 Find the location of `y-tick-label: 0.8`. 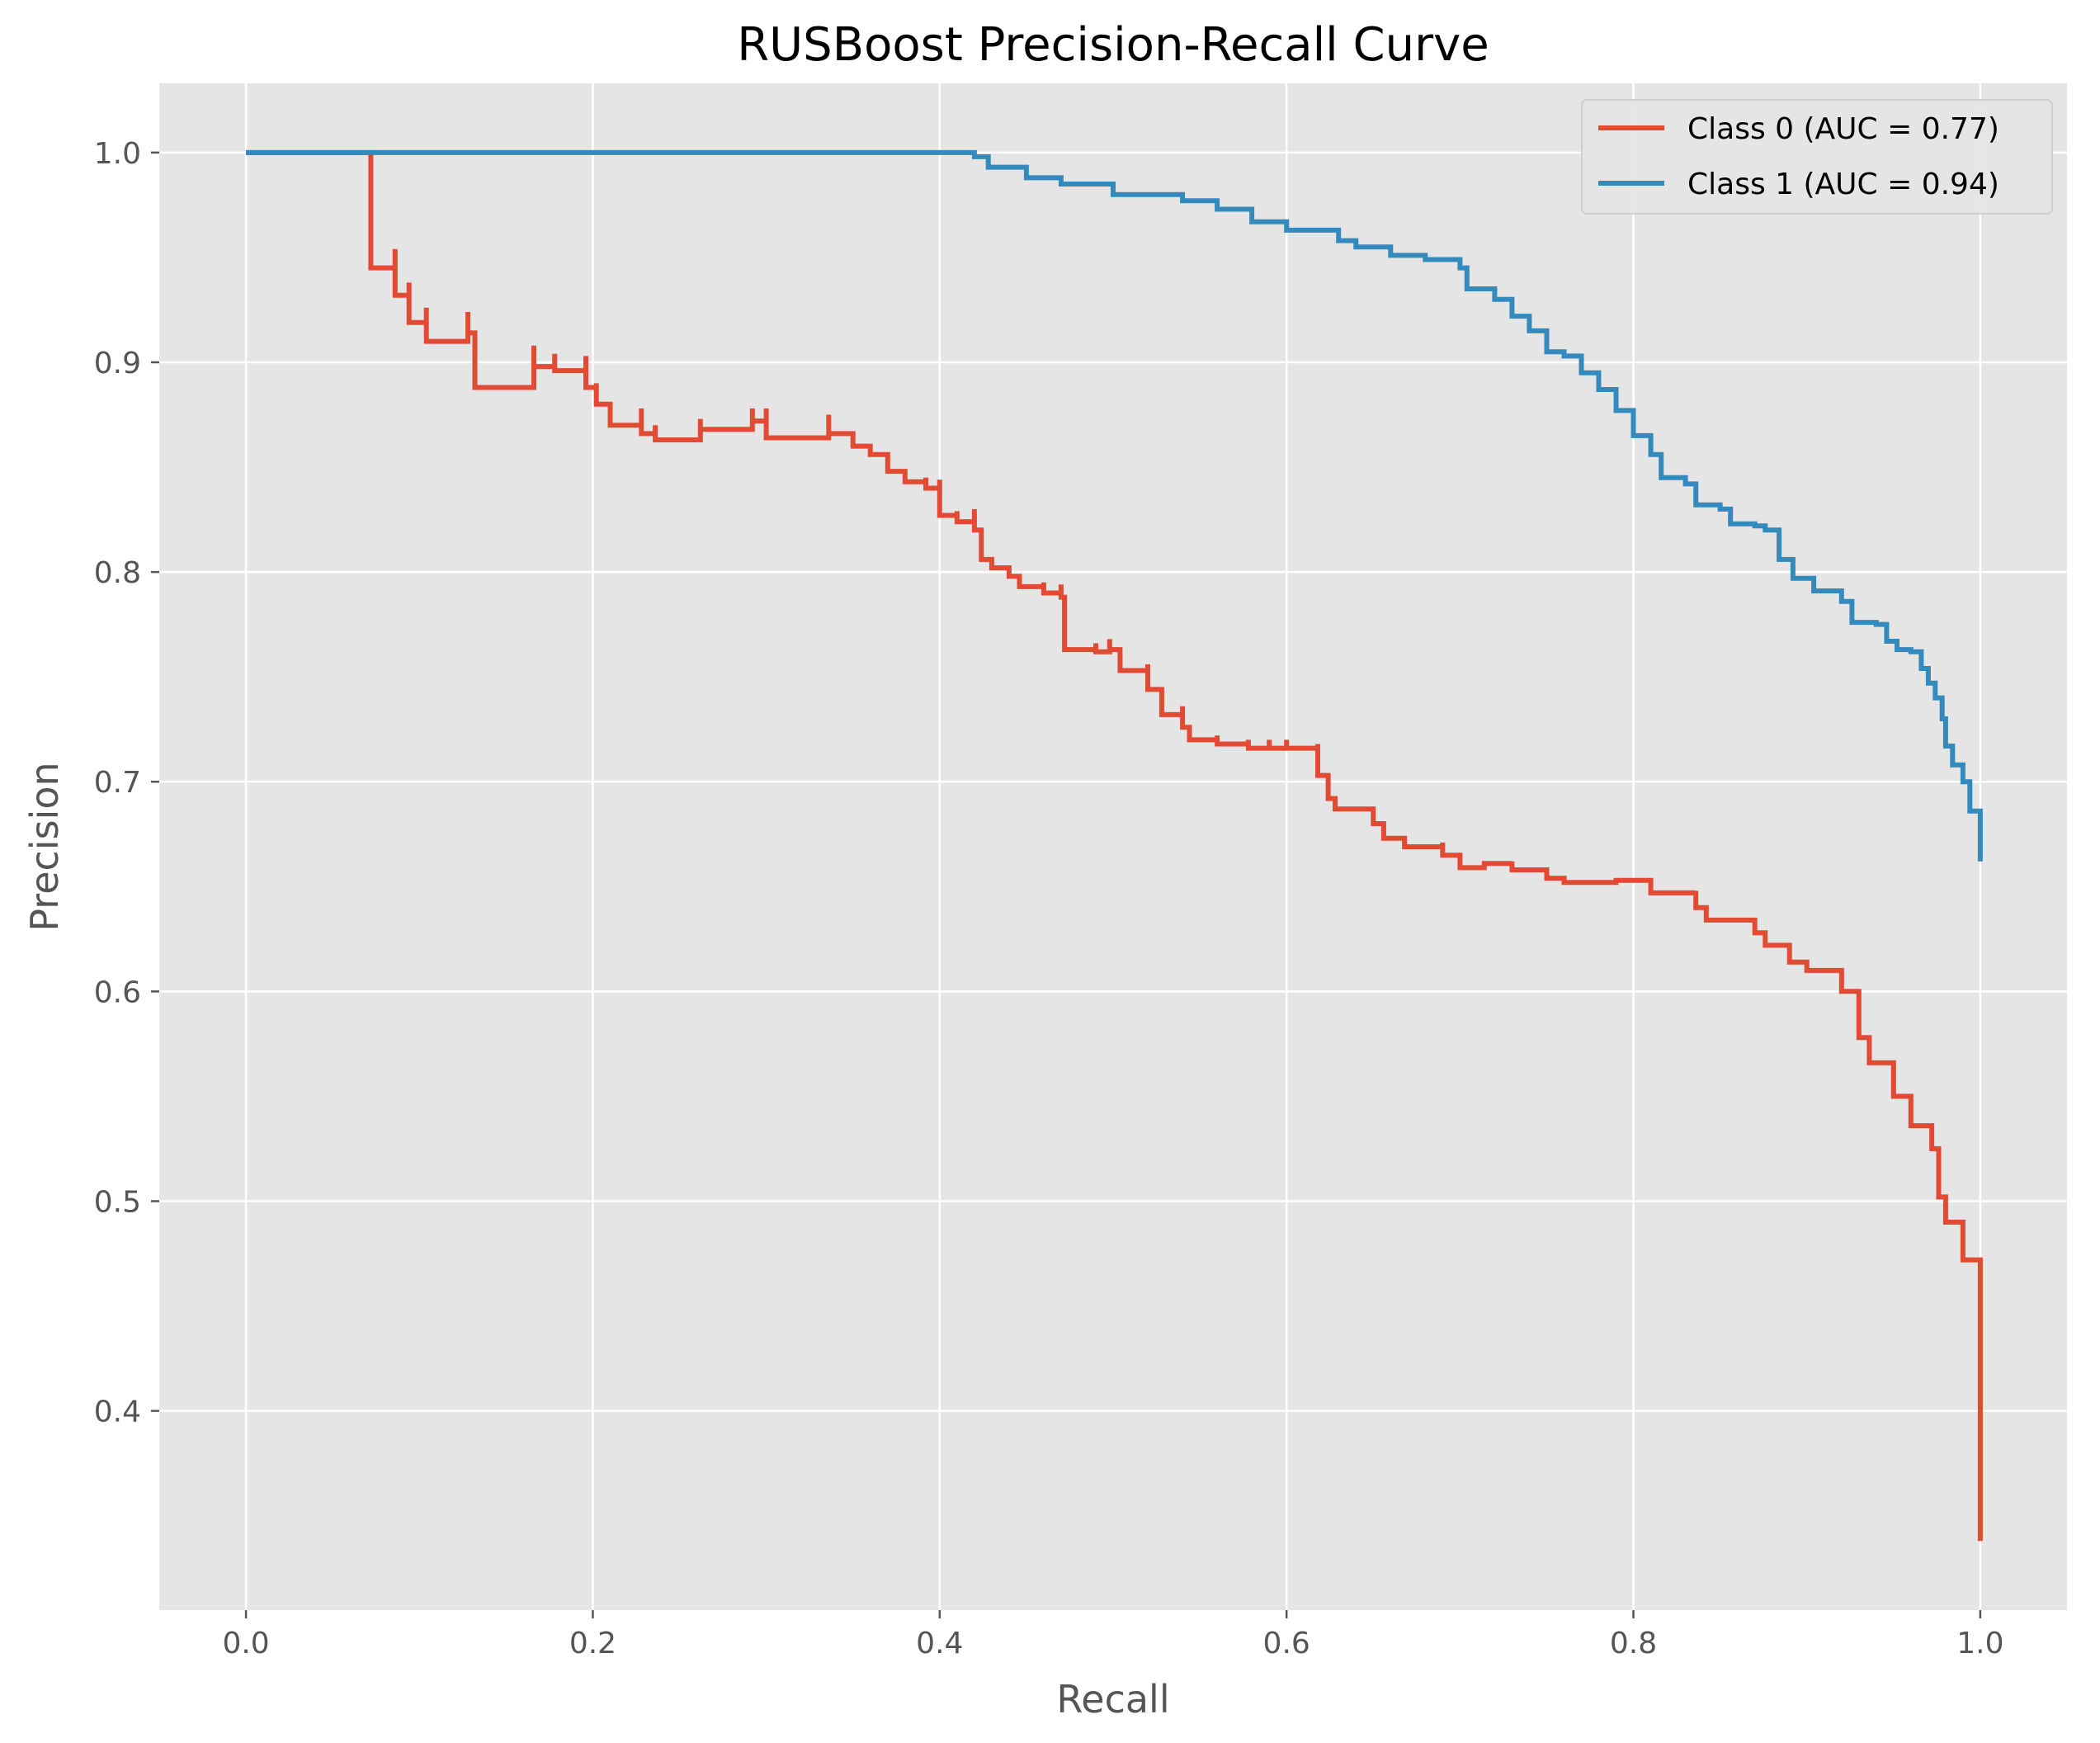

y-tick-label: 0.8 is located at coordinates (117, 573).